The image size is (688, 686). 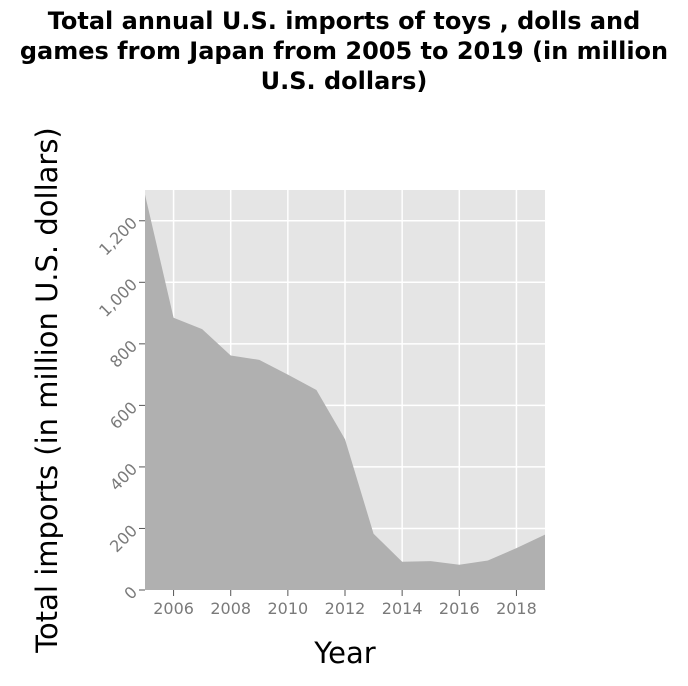 What do you see at coordinates (118, 298) in the screenshot?
I see `y-tick-label: 1,000` at bounding box center [118, 298].